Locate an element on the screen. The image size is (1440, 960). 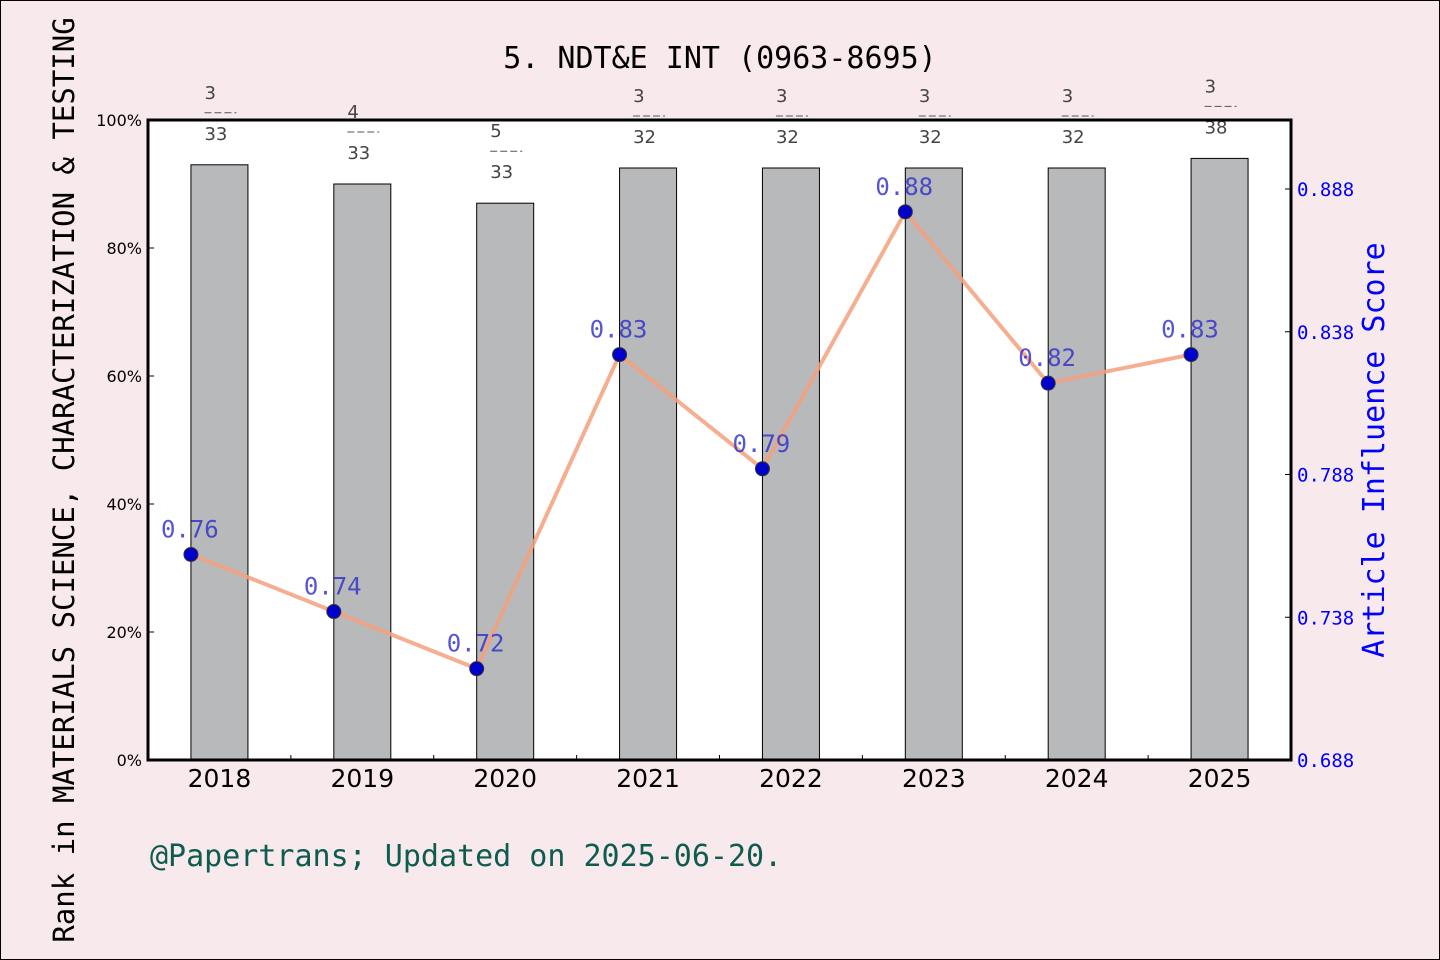
rank-total-2019: 33 is located at coordinates (358, 153).